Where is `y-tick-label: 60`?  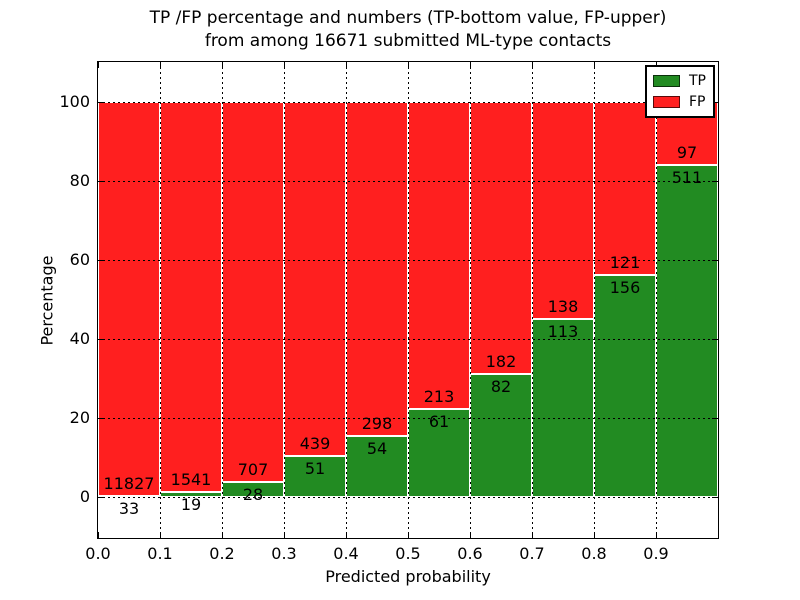
y-tick-label: 60 is located at coordinates (79, 259).